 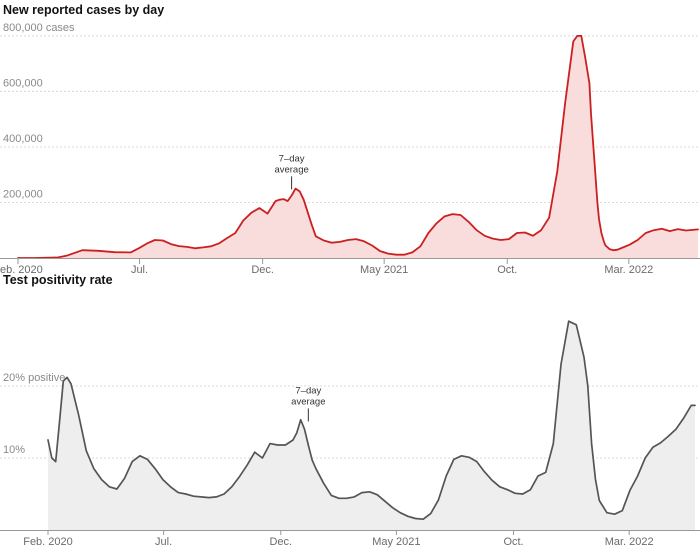 What do you see at coordinates (21, 270) in the screenshot?
I see `cases-x-tick-label: Feb. 2020` at bounding box center [21, 270].